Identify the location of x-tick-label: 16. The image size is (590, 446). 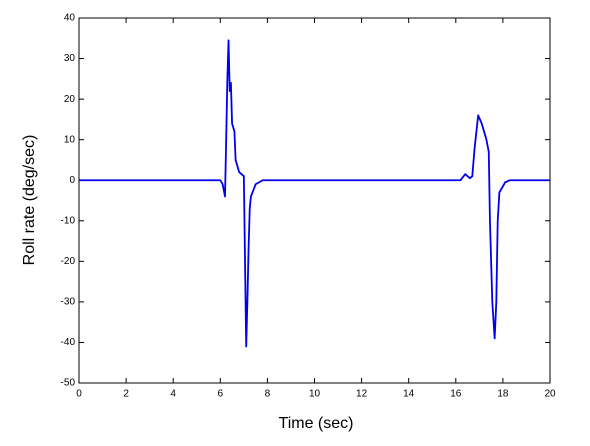
(456, 394).